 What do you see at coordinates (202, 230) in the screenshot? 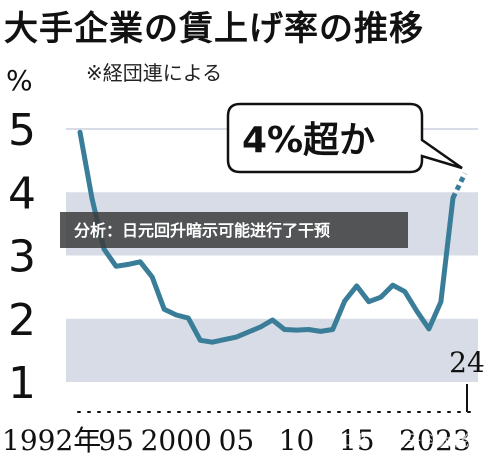
I see `overlay-caption-text: 分析：日元回升暗示可能进行了干预` at bounding box center [202, 230].